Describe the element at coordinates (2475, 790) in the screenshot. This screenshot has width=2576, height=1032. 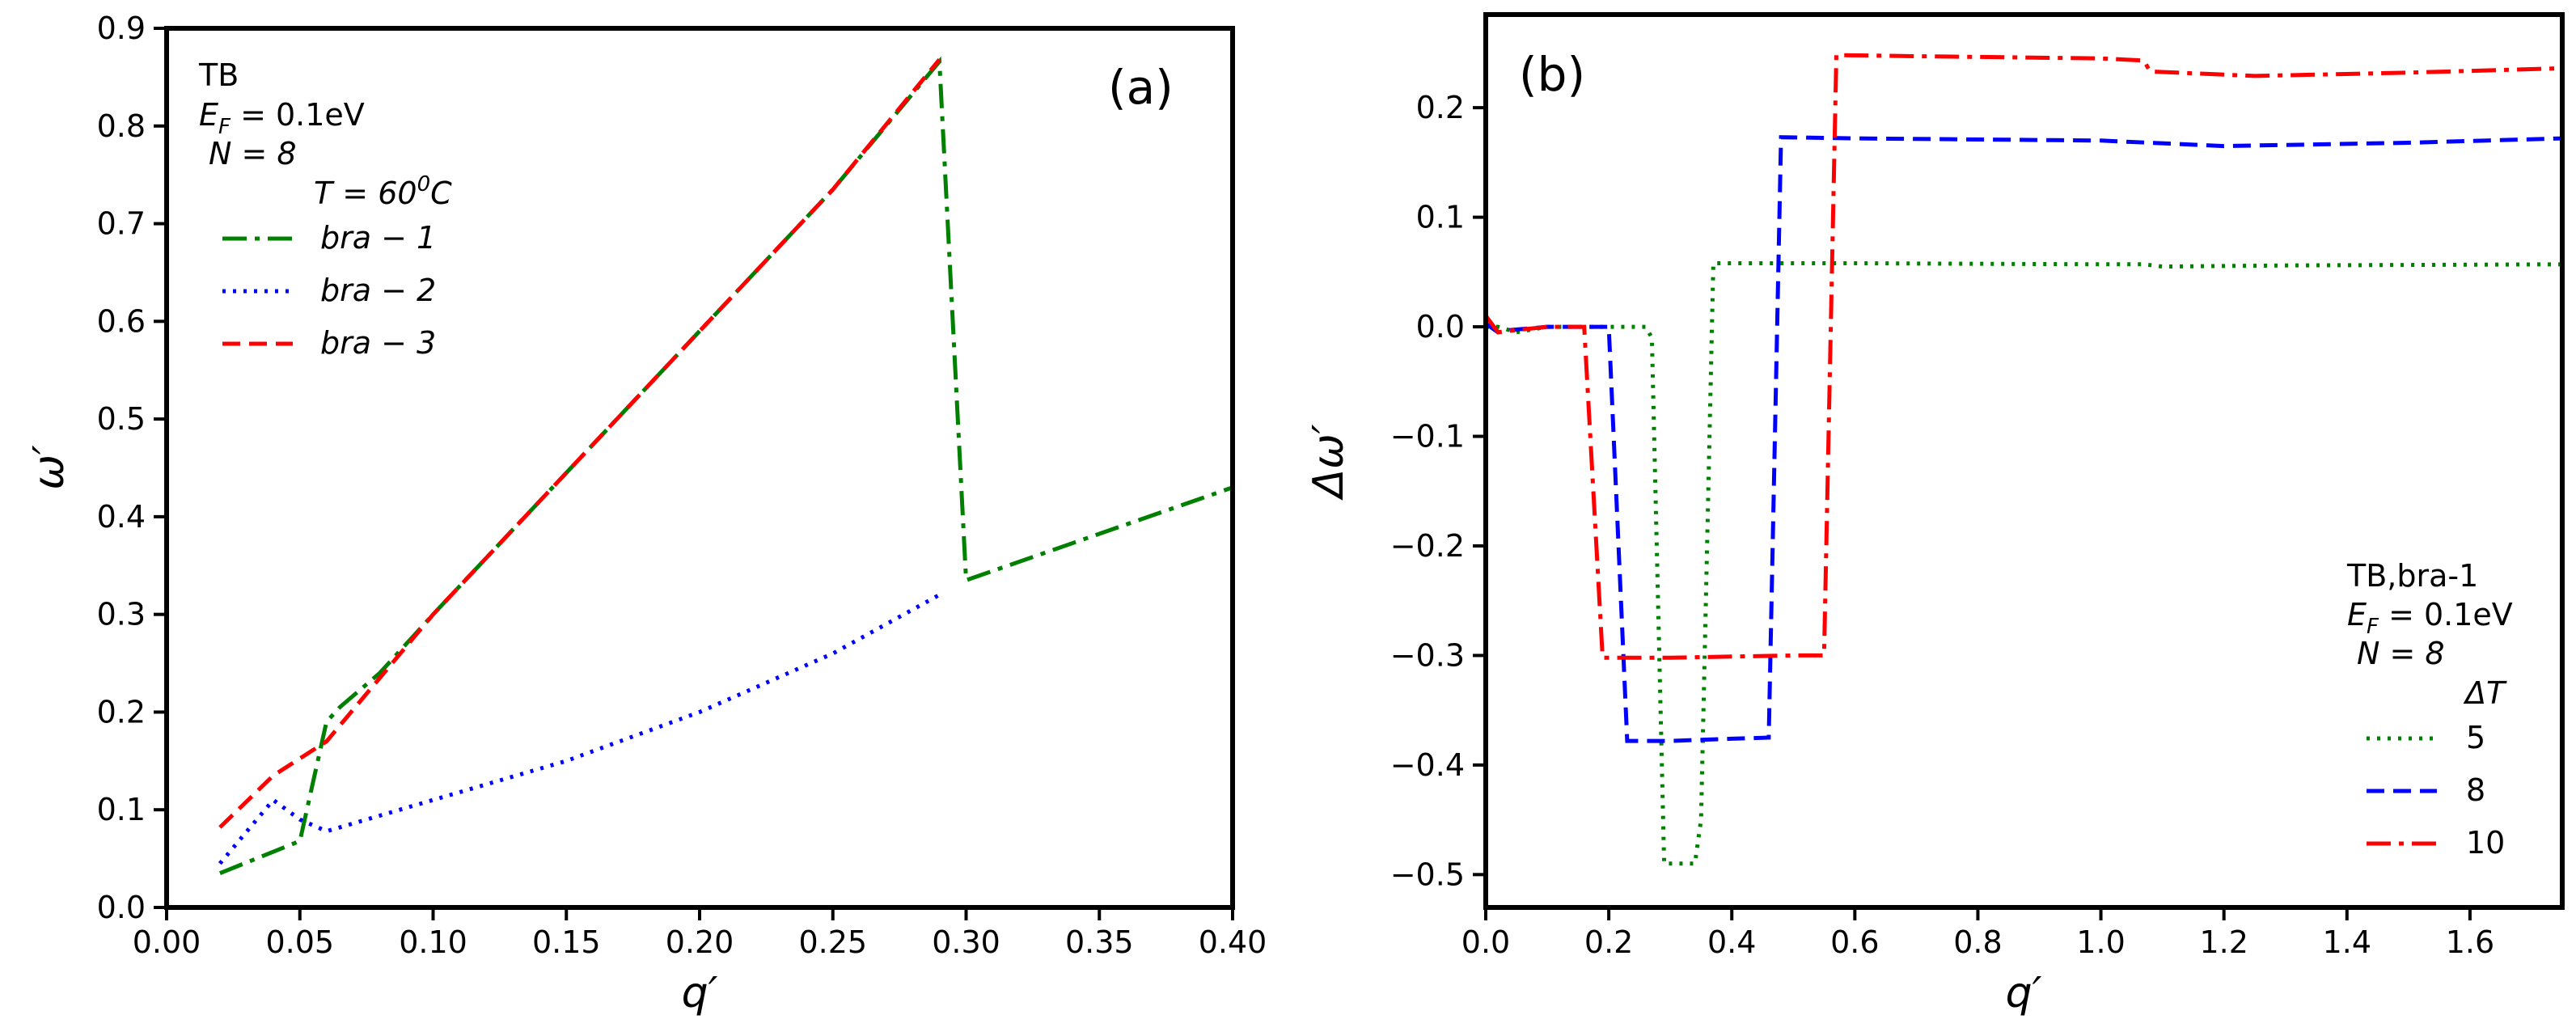
I see `panel-b-legend-label-1: 8` at that location.